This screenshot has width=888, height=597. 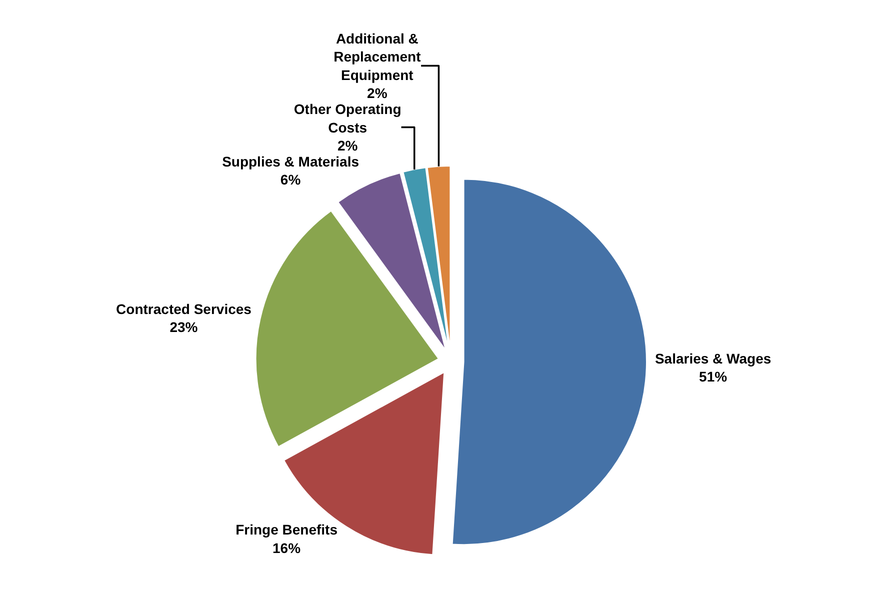 What do you see at coordinates (378, 56) in the screenshot?
I see `slice-label: Additional & Replacement Equipment` at bounding box center [378, 56].